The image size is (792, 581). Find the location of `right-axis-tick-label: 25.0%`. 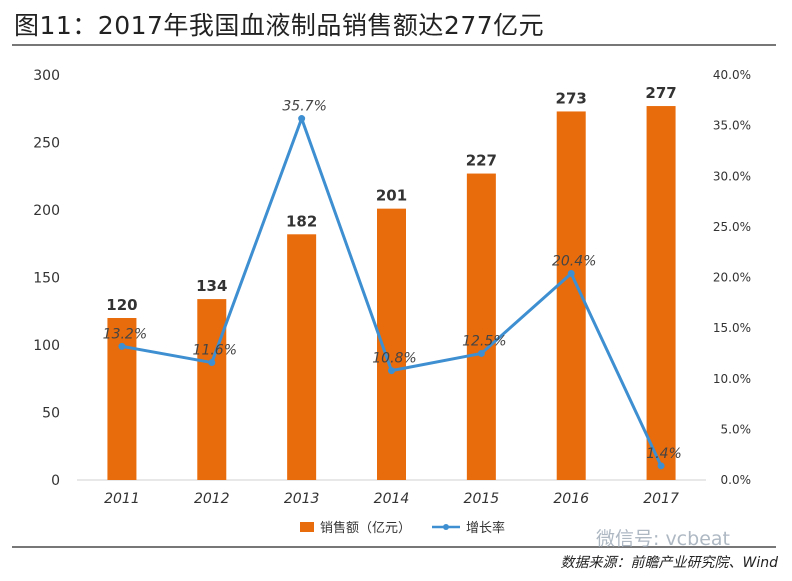

right-axis-tick-label: 25.0% is located at coordinates (732, 227).